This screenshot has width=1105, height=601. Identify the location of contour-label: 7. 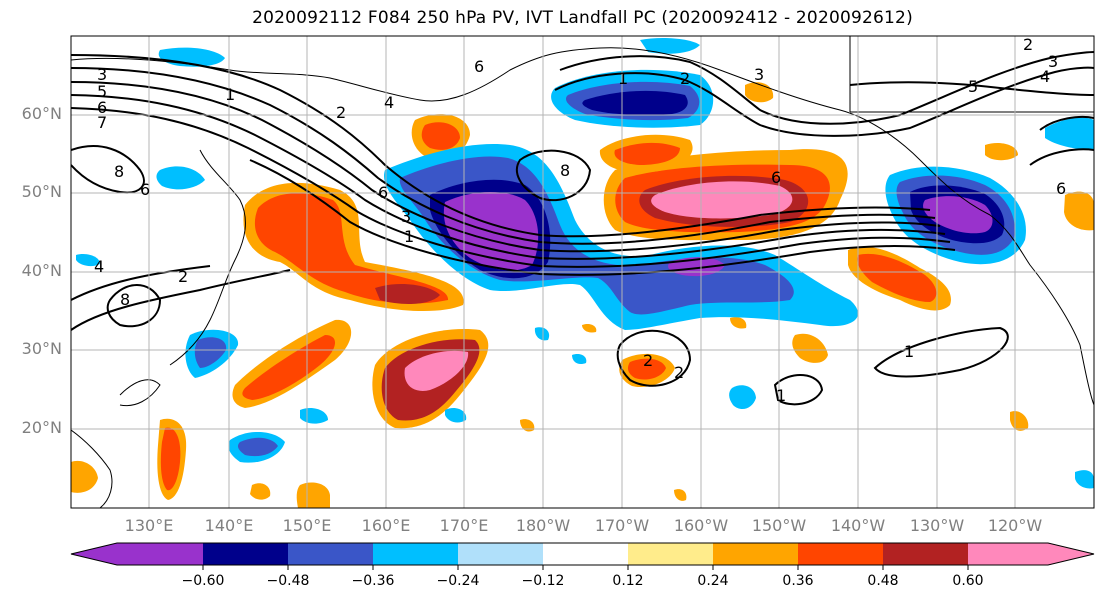
(102, 122).